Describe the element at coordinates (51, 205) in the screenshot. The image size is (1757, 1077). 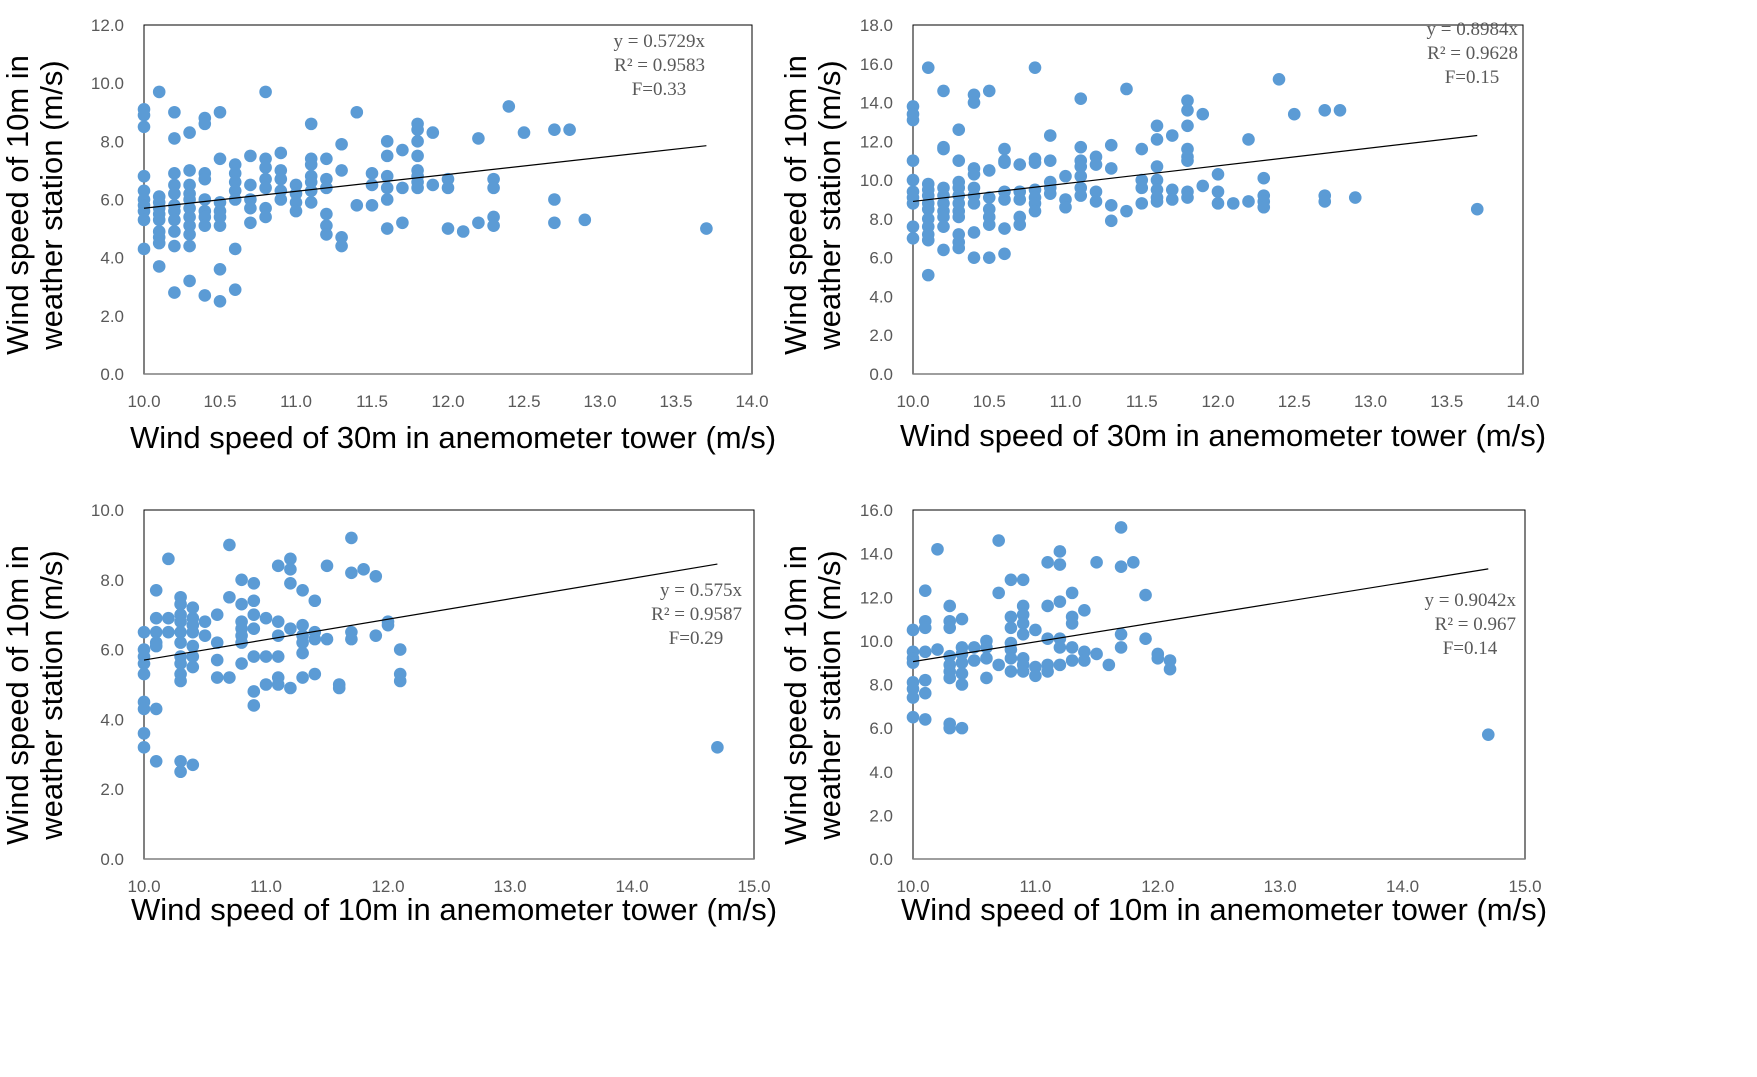
I see `y-axis-title-line2: weather station (m/s)` at that location.